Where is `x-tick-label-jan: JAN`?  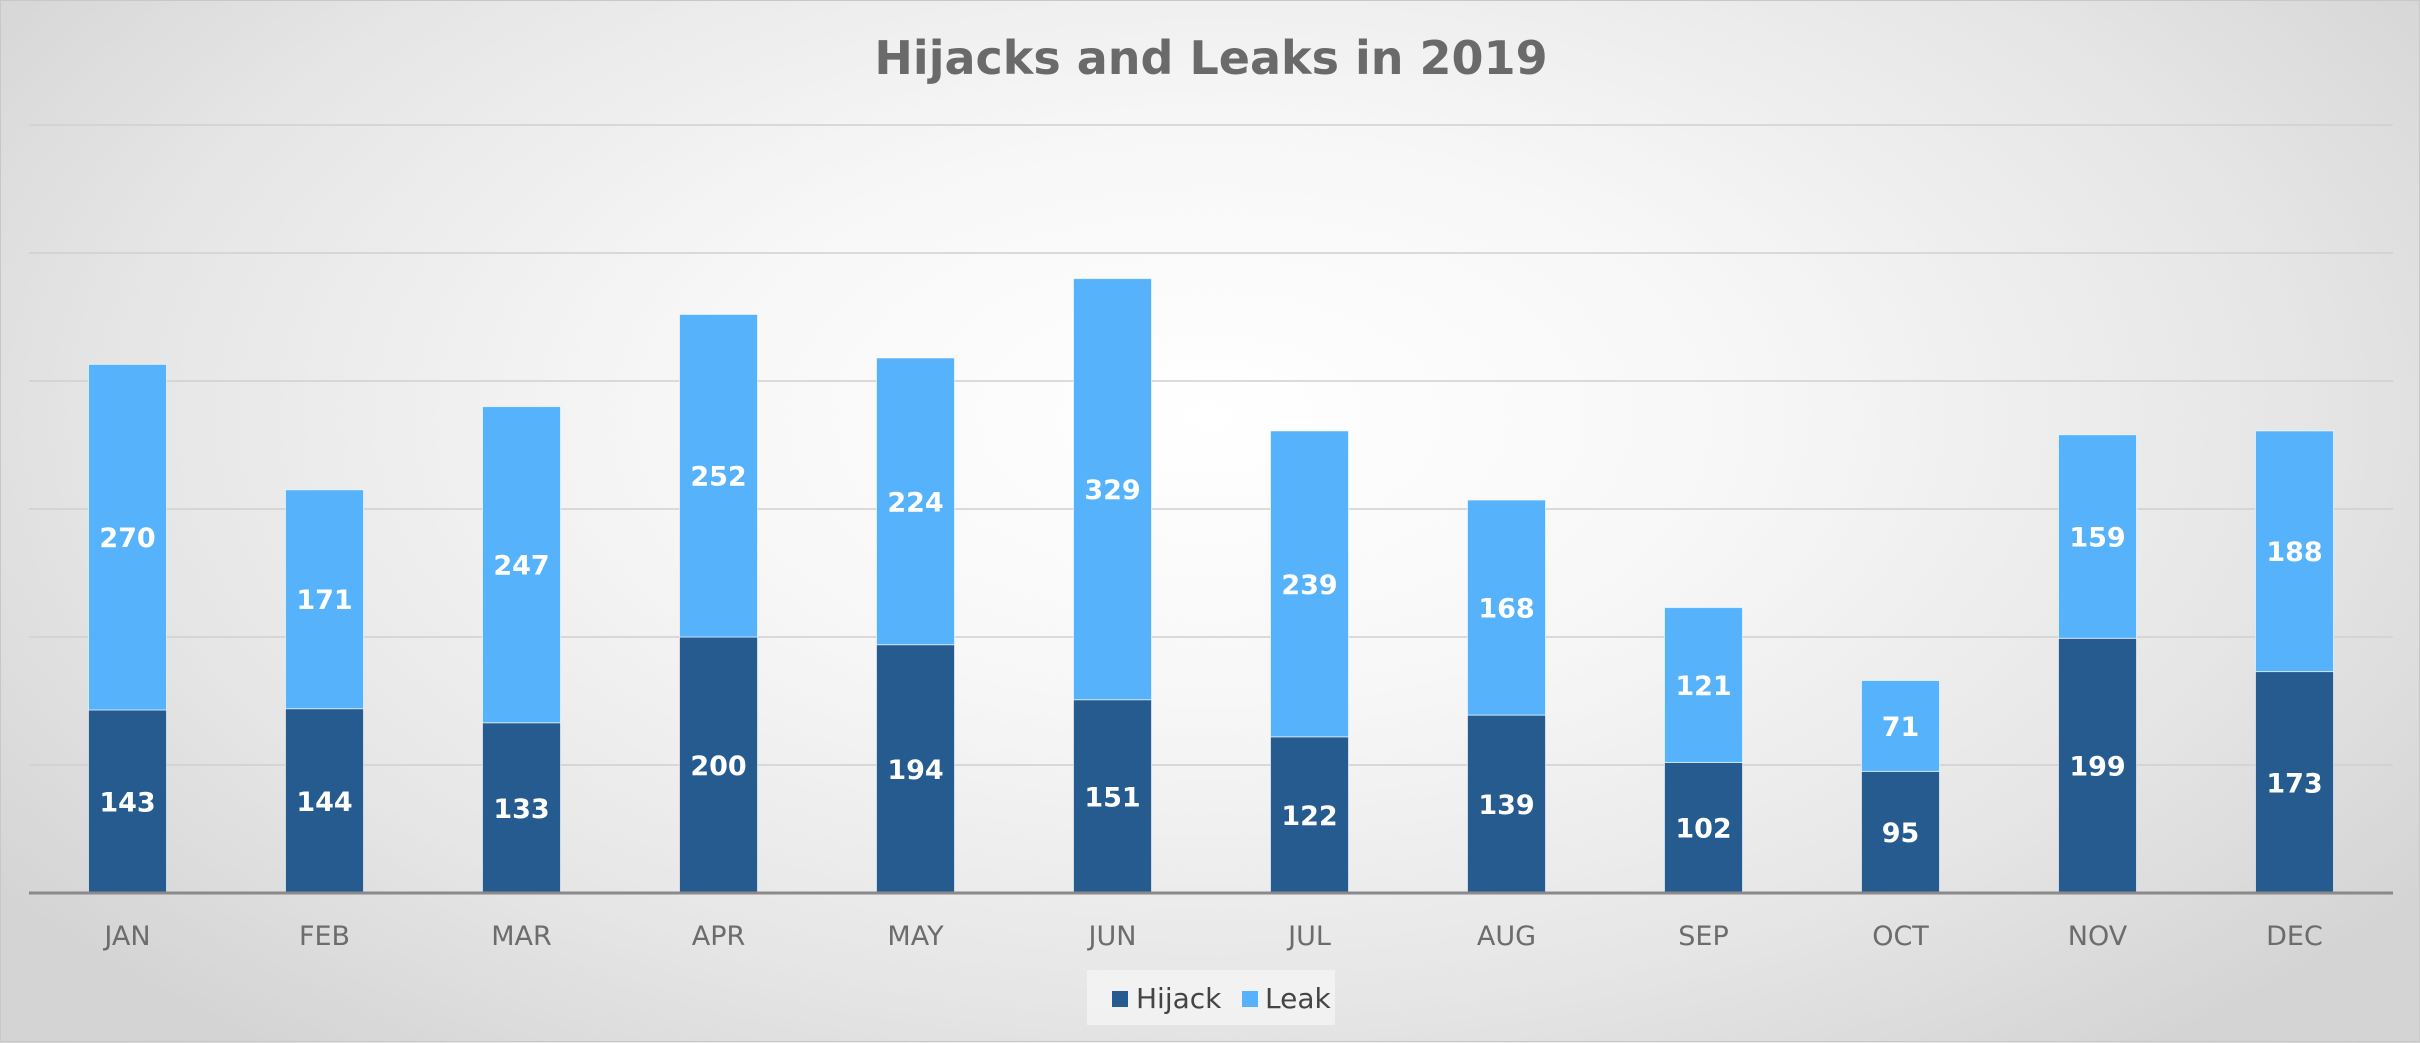 x-tick-label-jan: JAN is located at coordinates (126, 936).